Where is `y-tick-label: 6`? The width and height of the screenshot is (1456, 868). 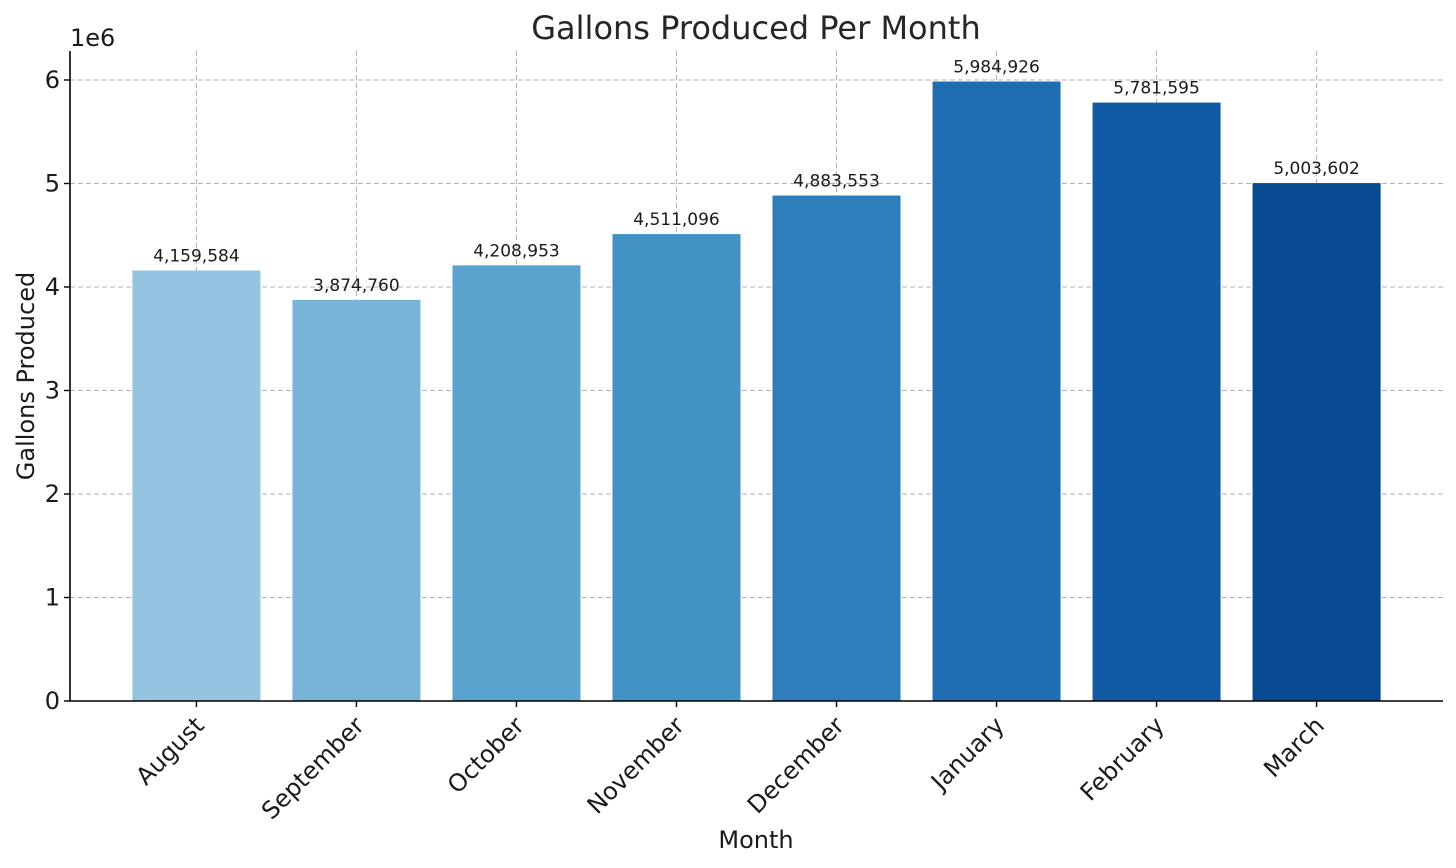
y-tick-label: 6 is located at coordinates (52, 80).